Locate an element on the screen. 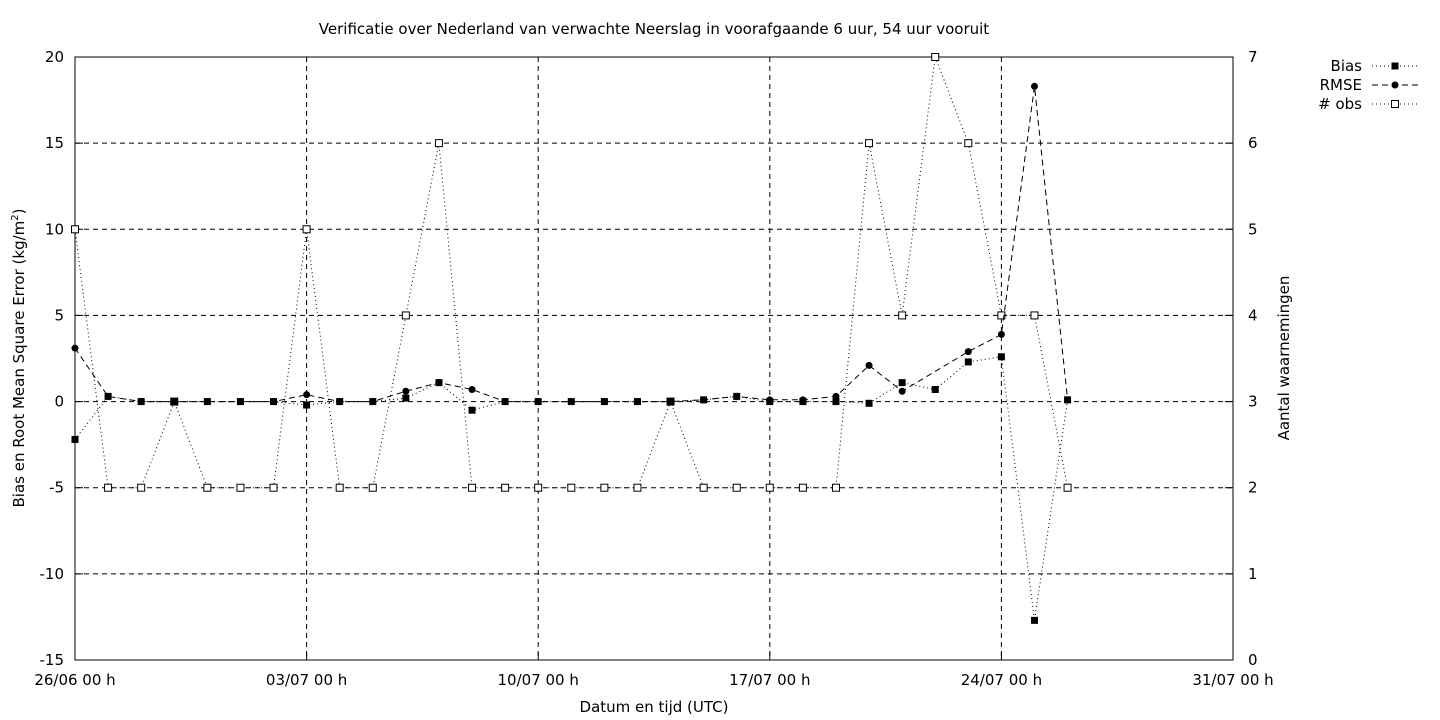 This screenshot has height=720, width=1440. x-tick-label: 17/07 00 h is located at coordinates (769, 680).